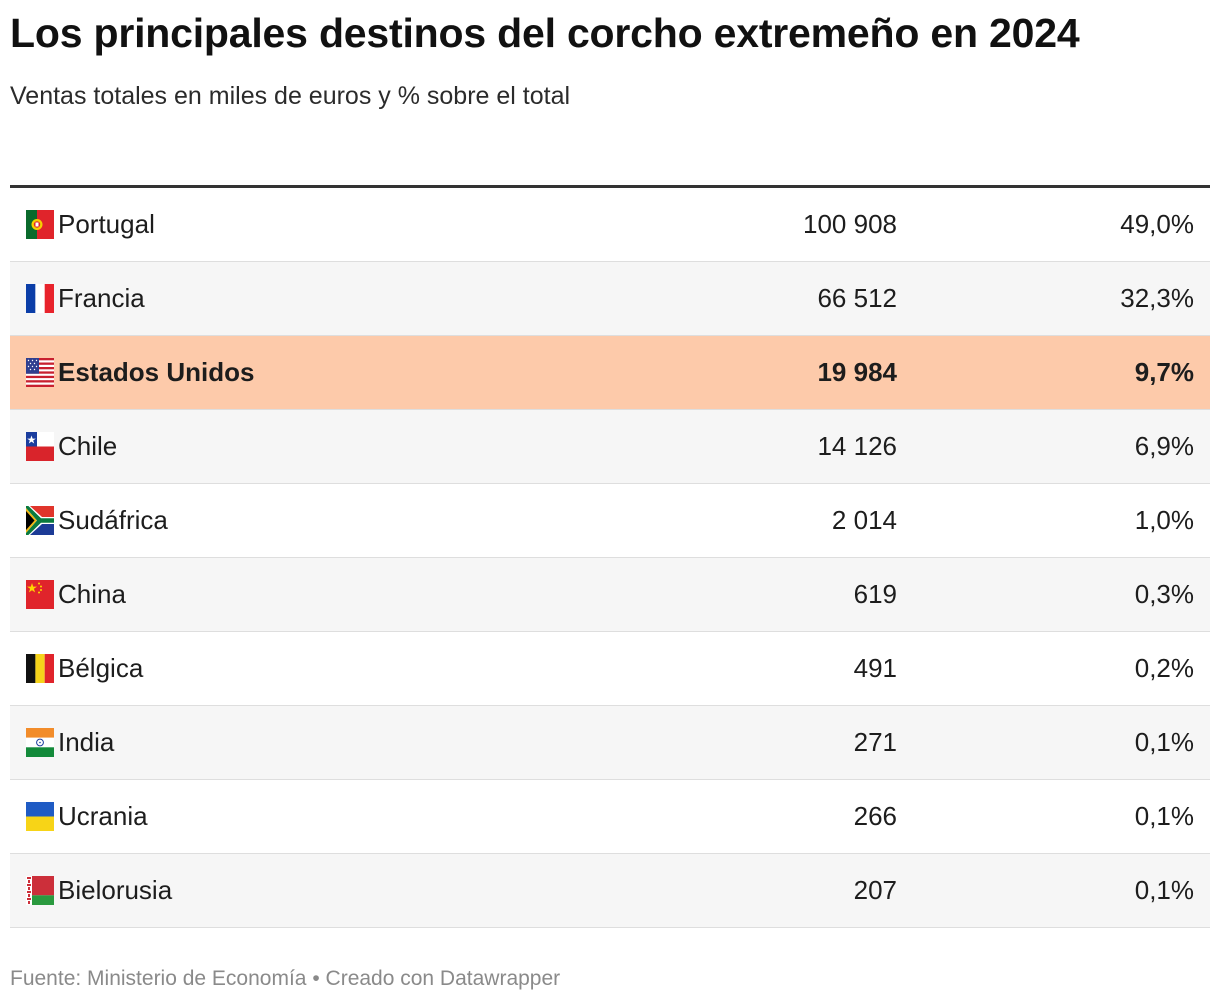 This screenshot has width=1220, height=1004. What do you see at coordinates (158, 978) in the screenshot?
I see `source-note: Fuente: Ministerio de Economía` at bounding box center [158, 978].